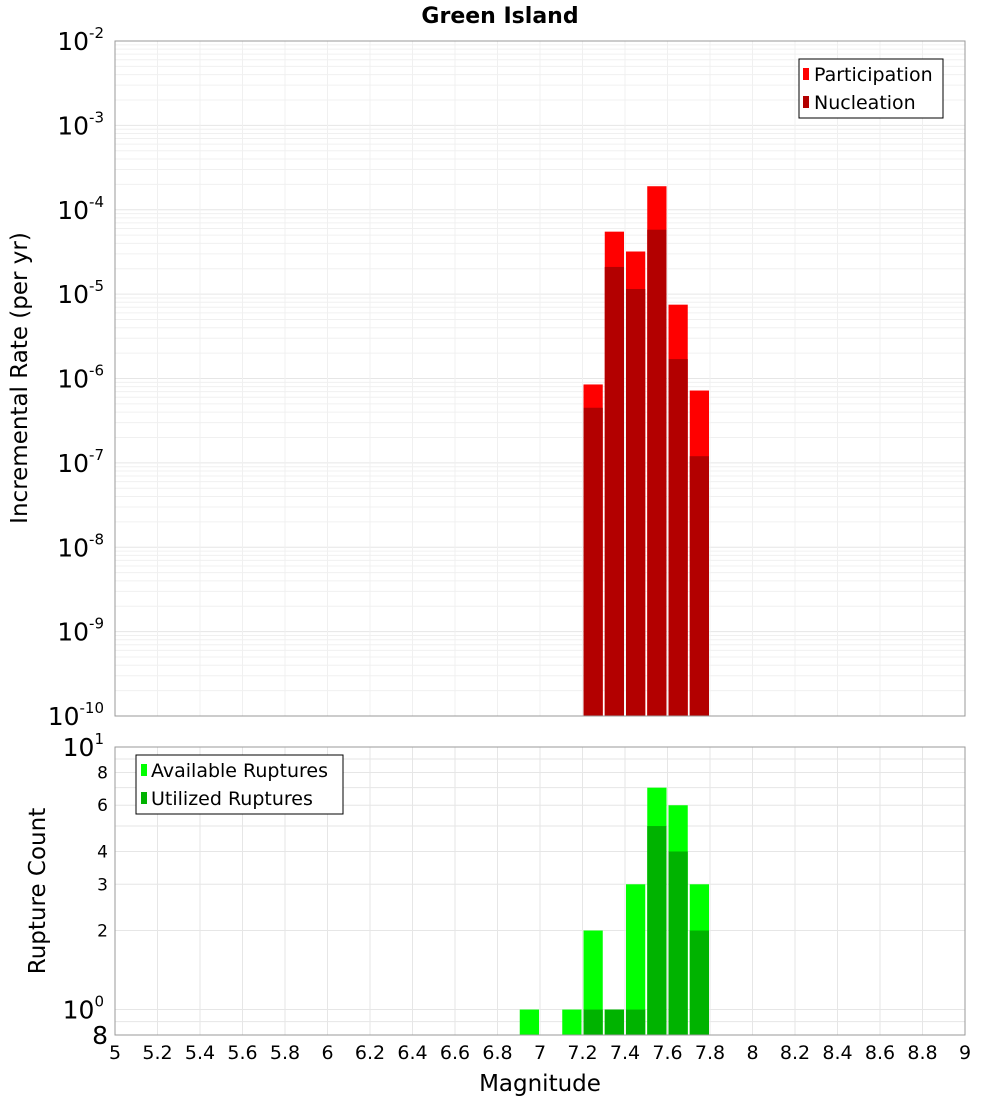  I want to click on x-tick-label: 5.6, so click(242, 1053).